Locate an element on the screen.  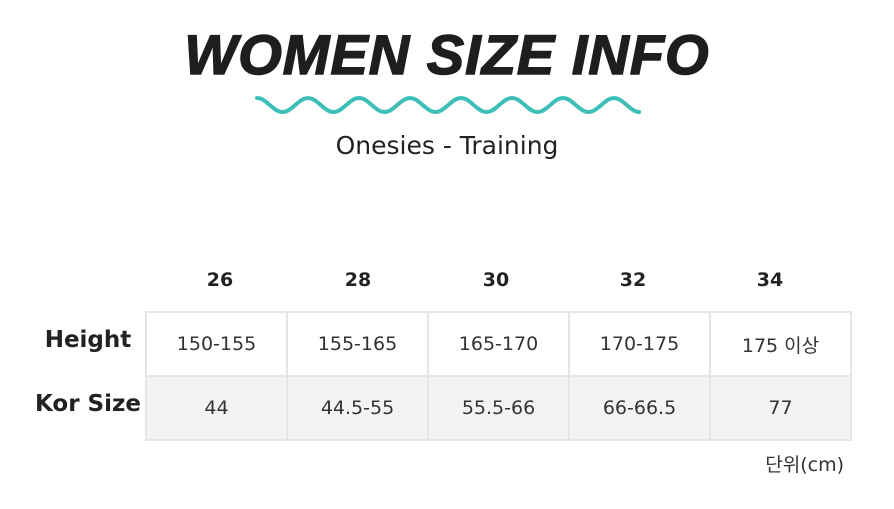
table-cell: 44.5-55 is located at coordinates (357, 408).